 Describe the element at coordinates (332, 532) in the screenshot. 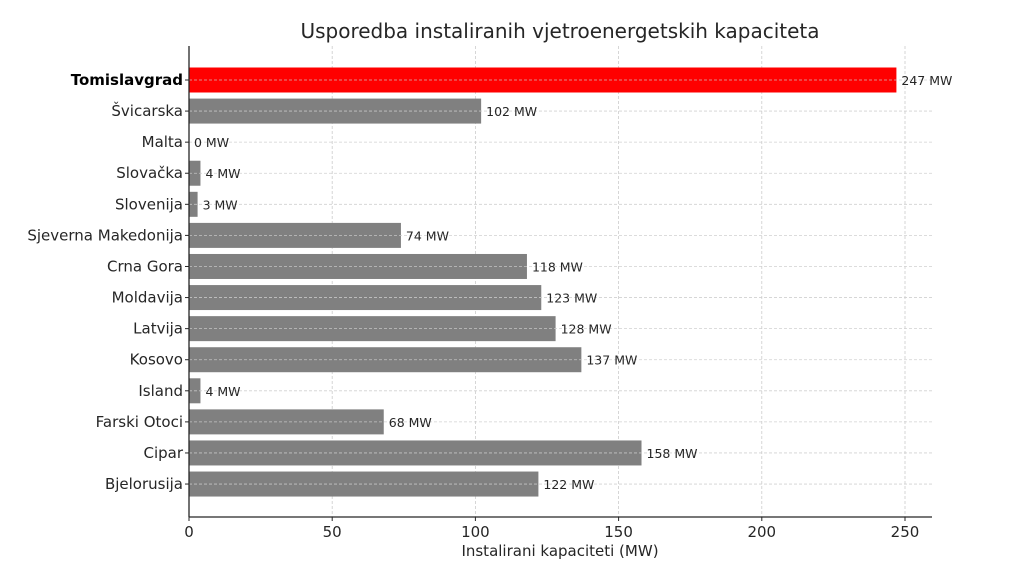

I see `x-tick-label: 50` at that location.